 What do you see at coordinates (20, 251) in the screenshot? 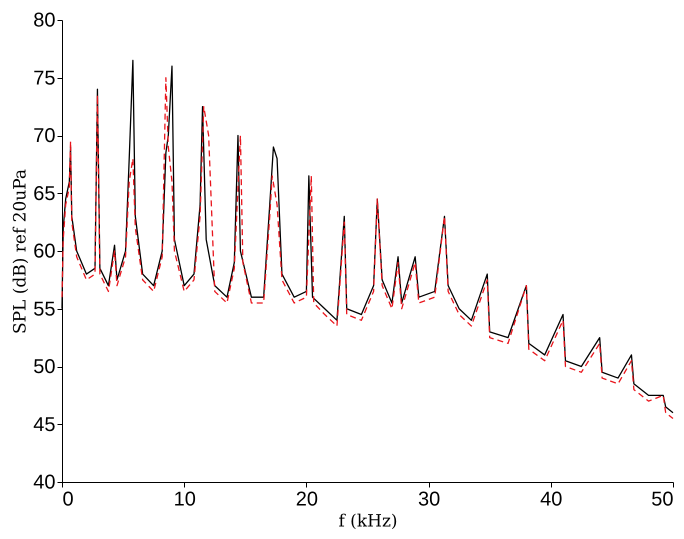
I see `y-axis-title: SPL (dB) ref 20uPa` at bounding box center [20, 251].